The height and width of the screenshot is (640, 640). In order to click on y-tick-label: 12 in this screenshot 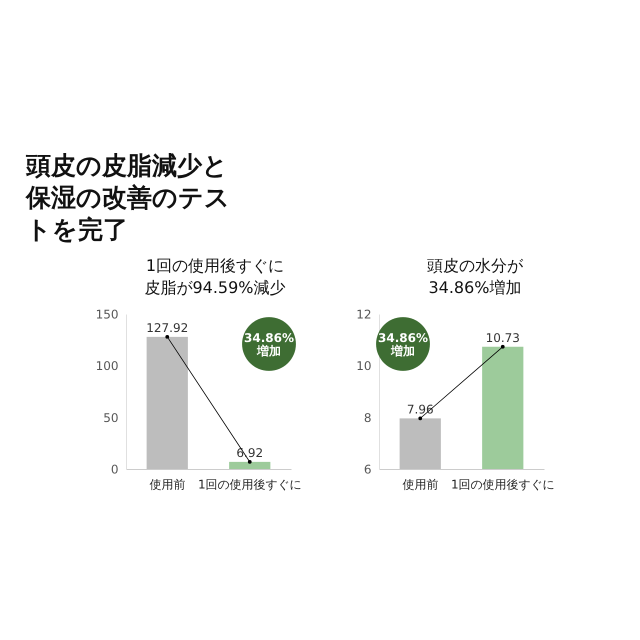, I will do `click(364, 315)`.